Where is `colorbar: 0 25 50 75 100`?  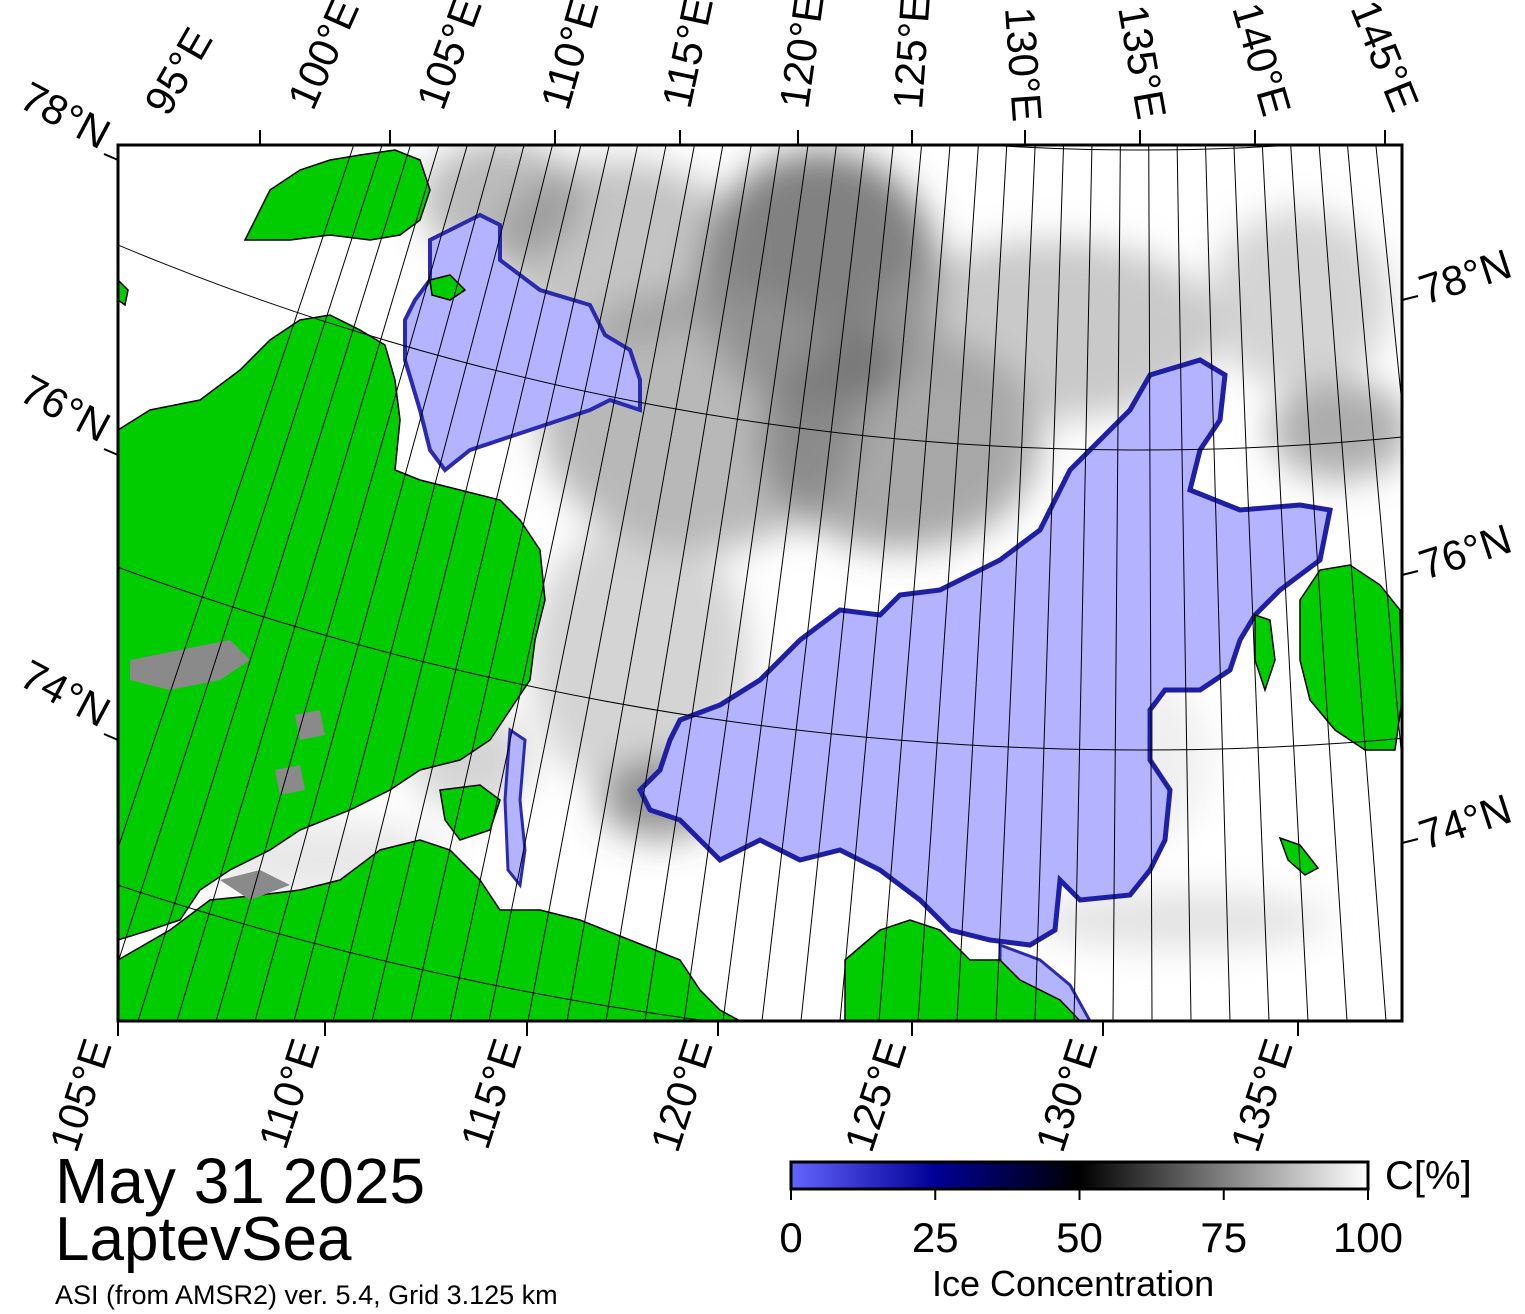 colorbar: 0 25 50 75 100 is located at coordinates (1091, 1210).